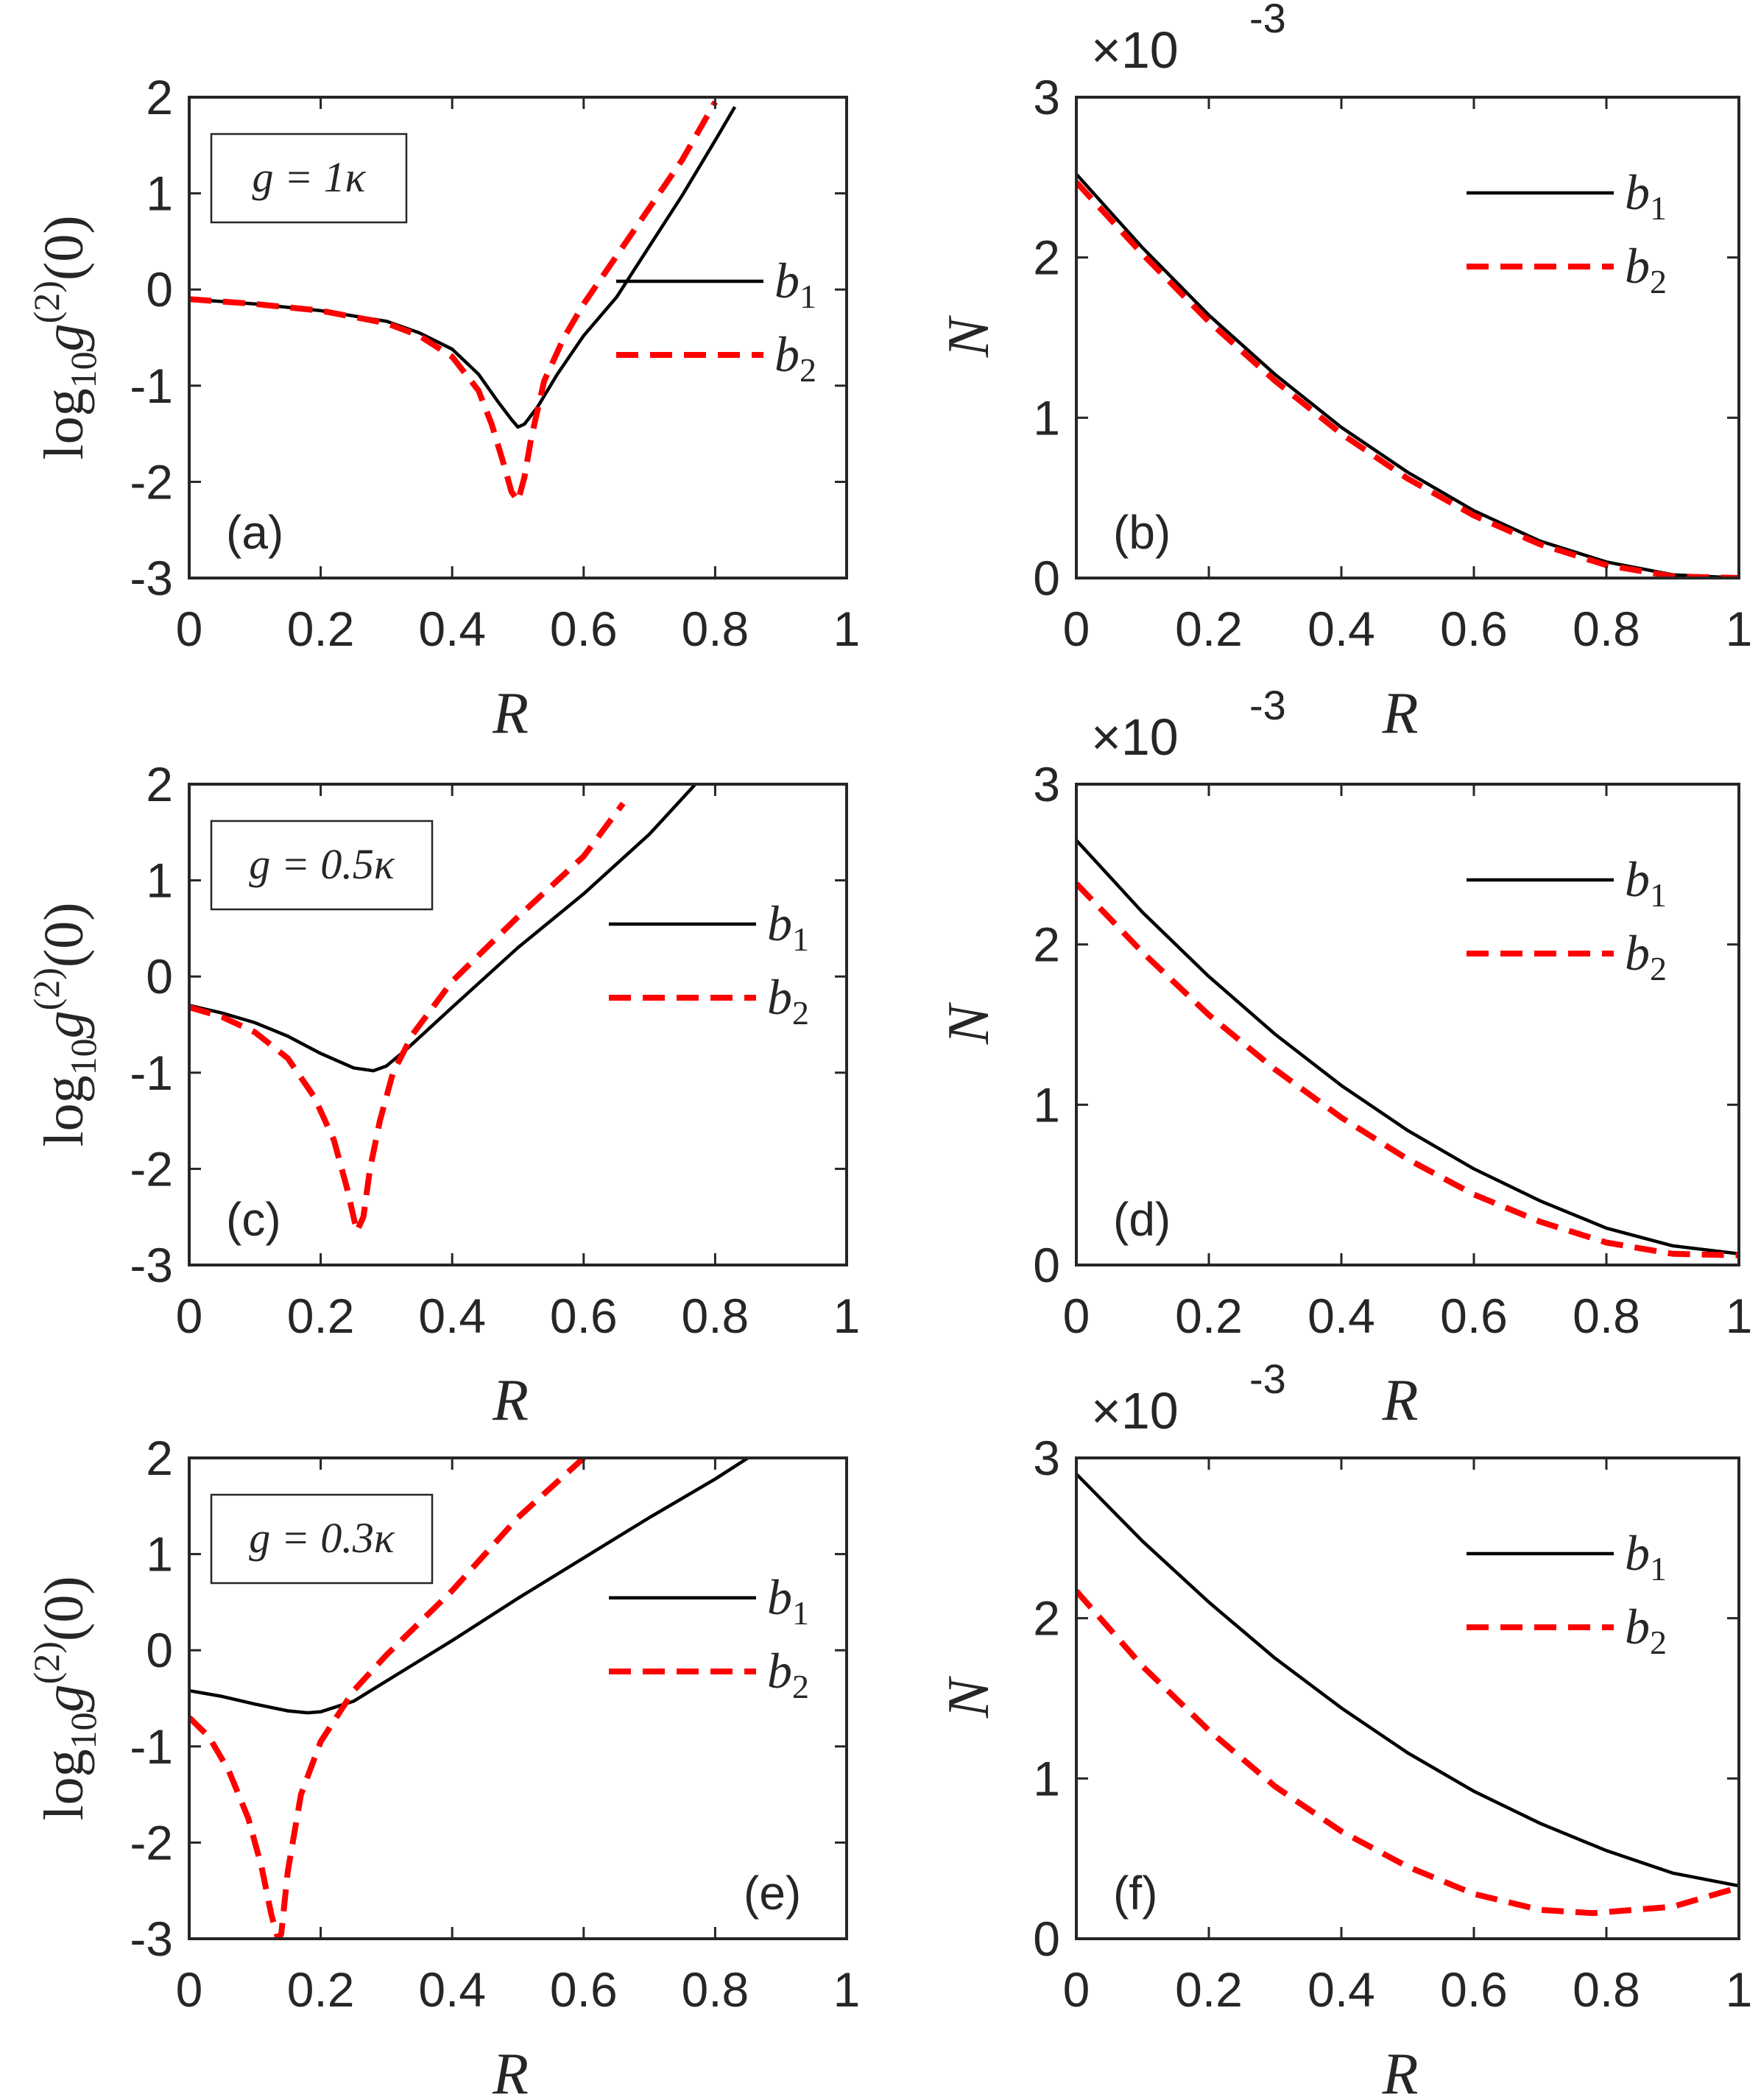 The width and height of the screenshot is (1761, 2100). Describe the element at coordinates (1135, 1893) in the screenshot. I see `panel-label: (f)` at that location.